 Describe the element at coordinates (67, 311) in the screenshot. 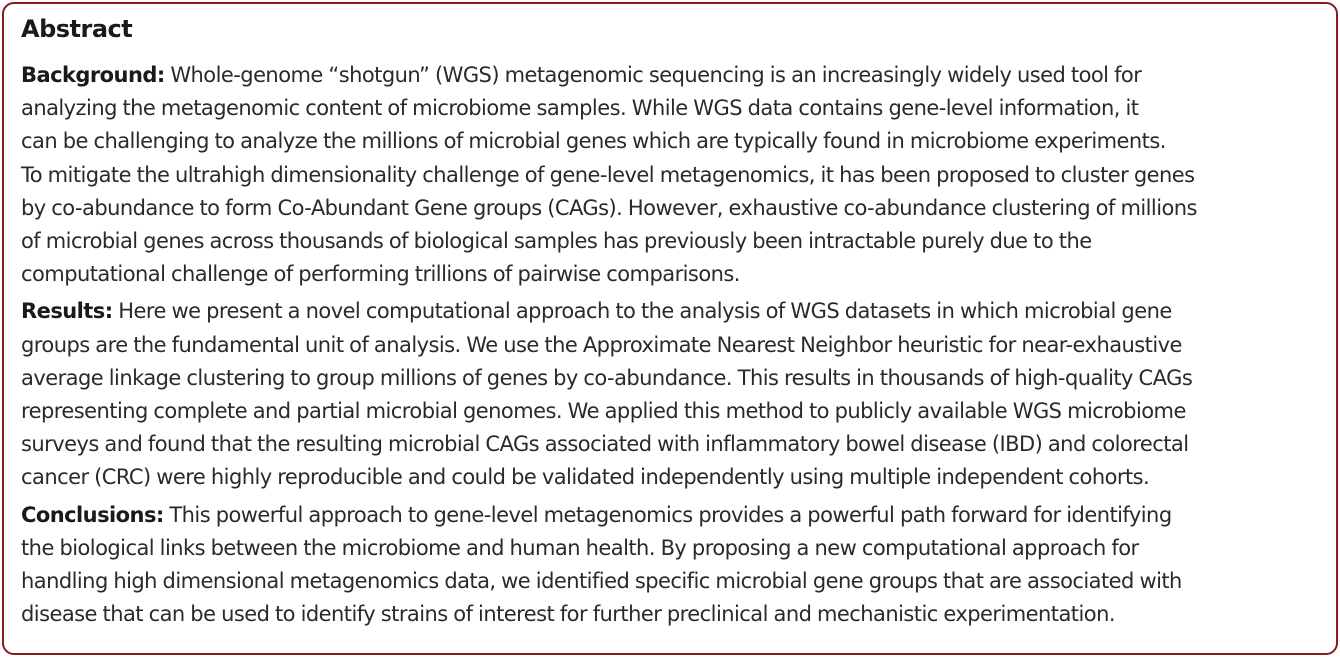

I see `results-label: Results:` at that location.